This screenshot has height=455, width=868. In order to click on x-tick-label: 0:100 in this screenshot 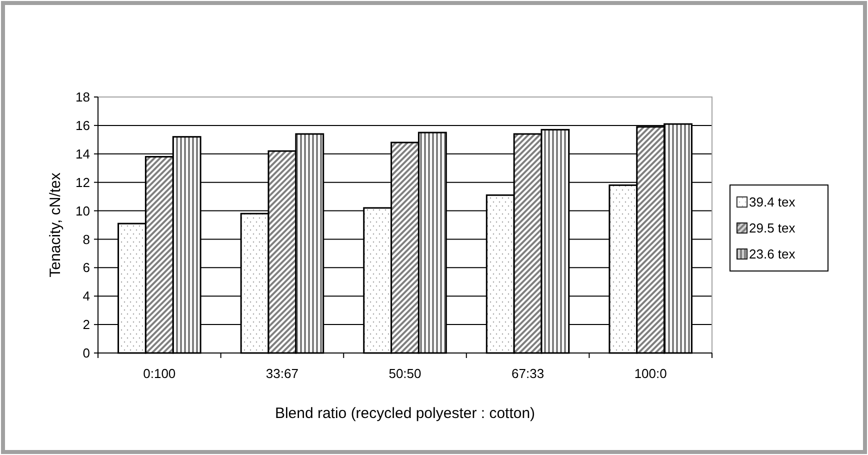, I will do `click(159, 373)`.